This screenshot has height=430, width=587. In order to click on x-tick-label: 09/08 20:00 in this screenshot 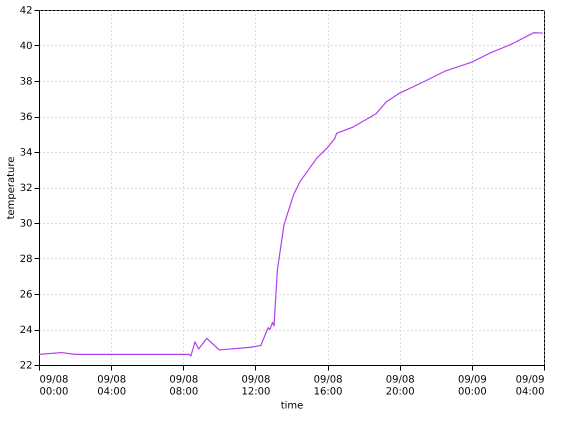, I will do `click(400, 386)`.